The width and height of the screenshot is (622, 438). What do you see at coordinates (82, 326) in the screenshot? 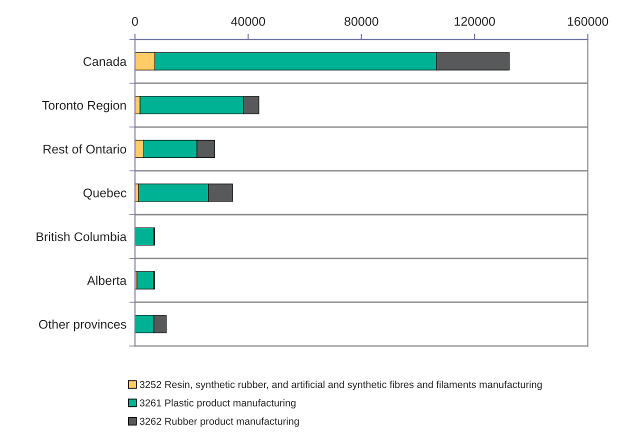
I see `y-tick-label: Other provinces` at bounding box center [82, 326].